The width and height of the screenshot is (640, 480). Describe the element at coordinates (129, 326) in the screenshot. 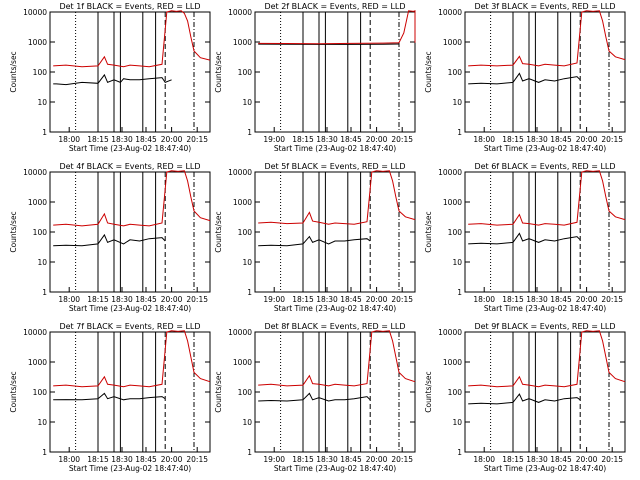

I see `panel-title: Det 7f BLACK = Events, RED = LLD` at that location.